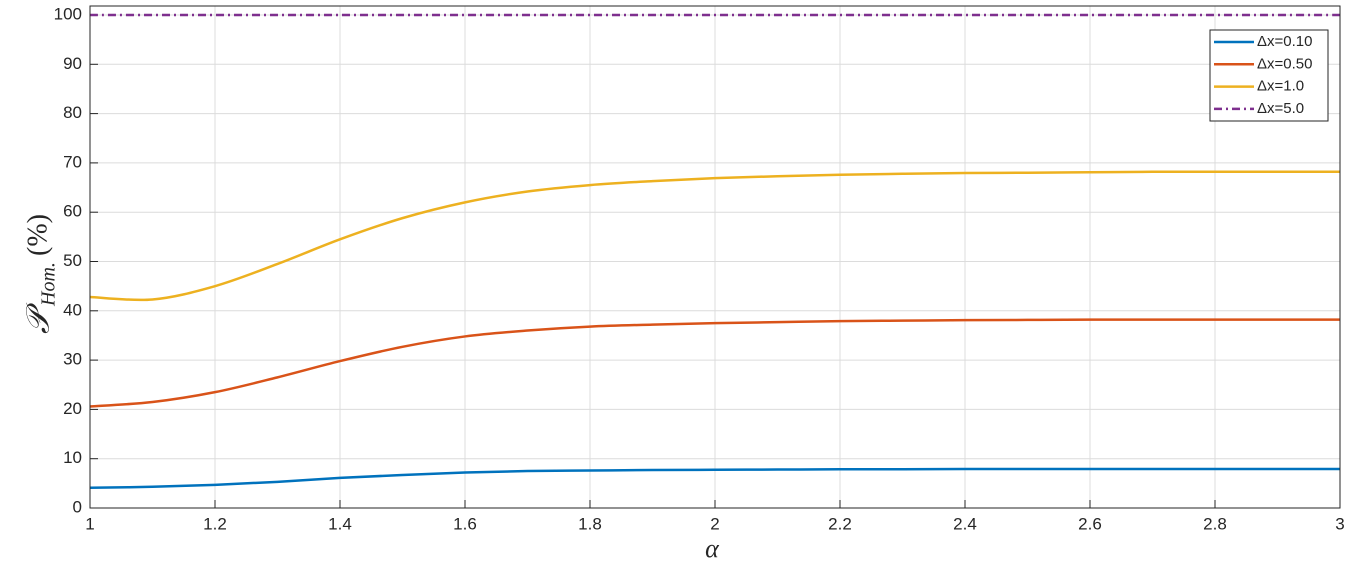 This screenshot has width=1350, height=569. I want to click on y-axis-label-subscript: Hom., so click(49, 284).